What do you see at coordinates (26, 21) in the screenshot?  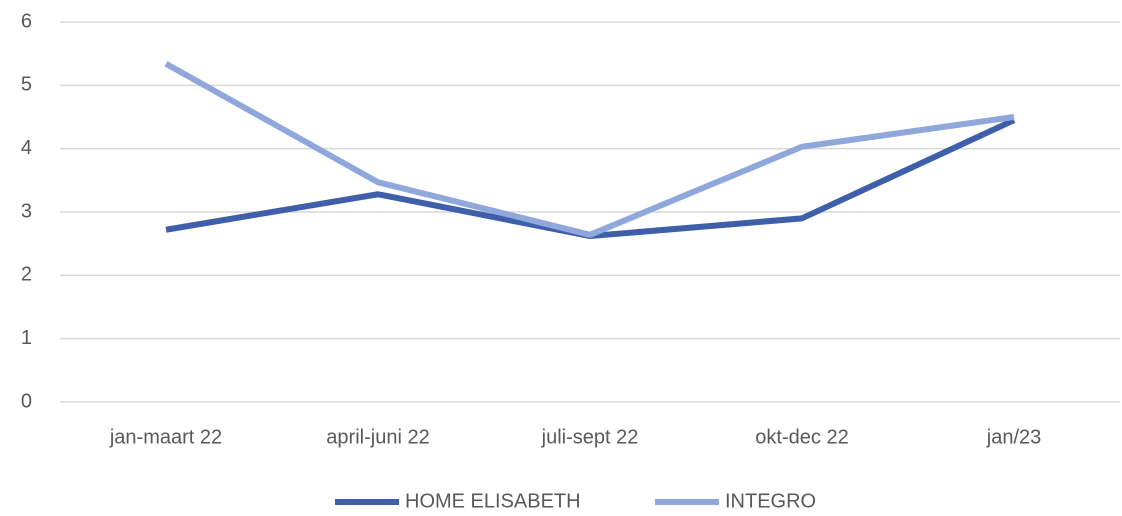 I see `y-tick-label: 6` at bounding box center [26, 21].